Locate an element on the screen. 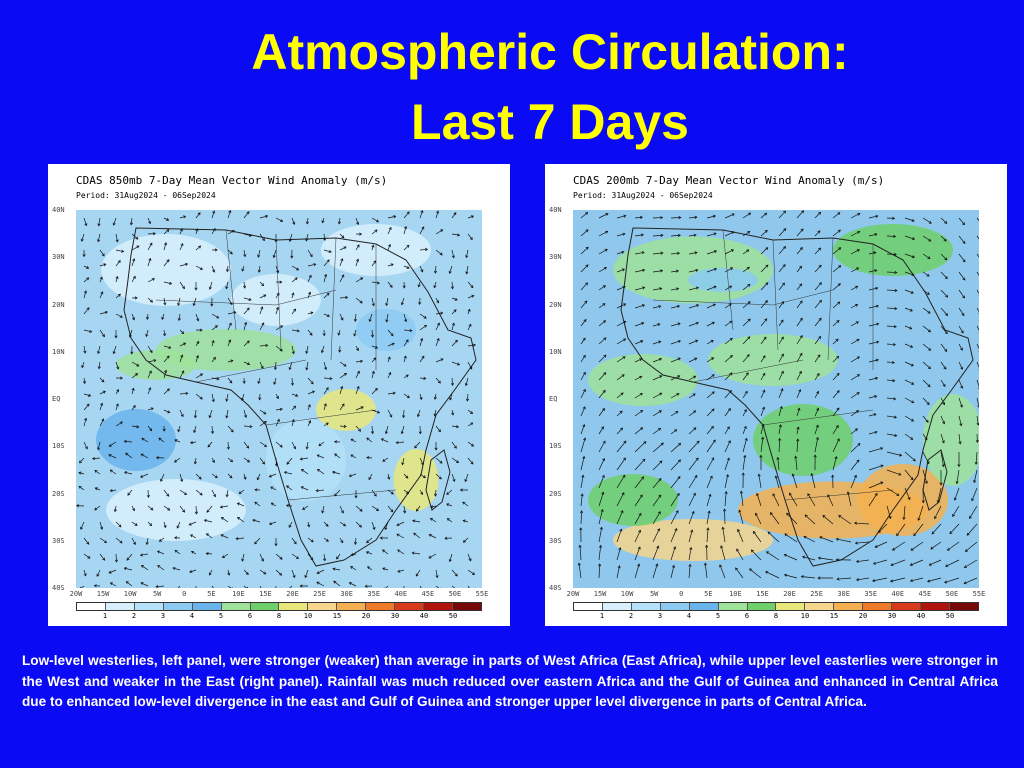 Image resolution: width=1024 pixels, height=768 pixels. colorbar-tick-label: 6 is located at coordinates (747, 616).